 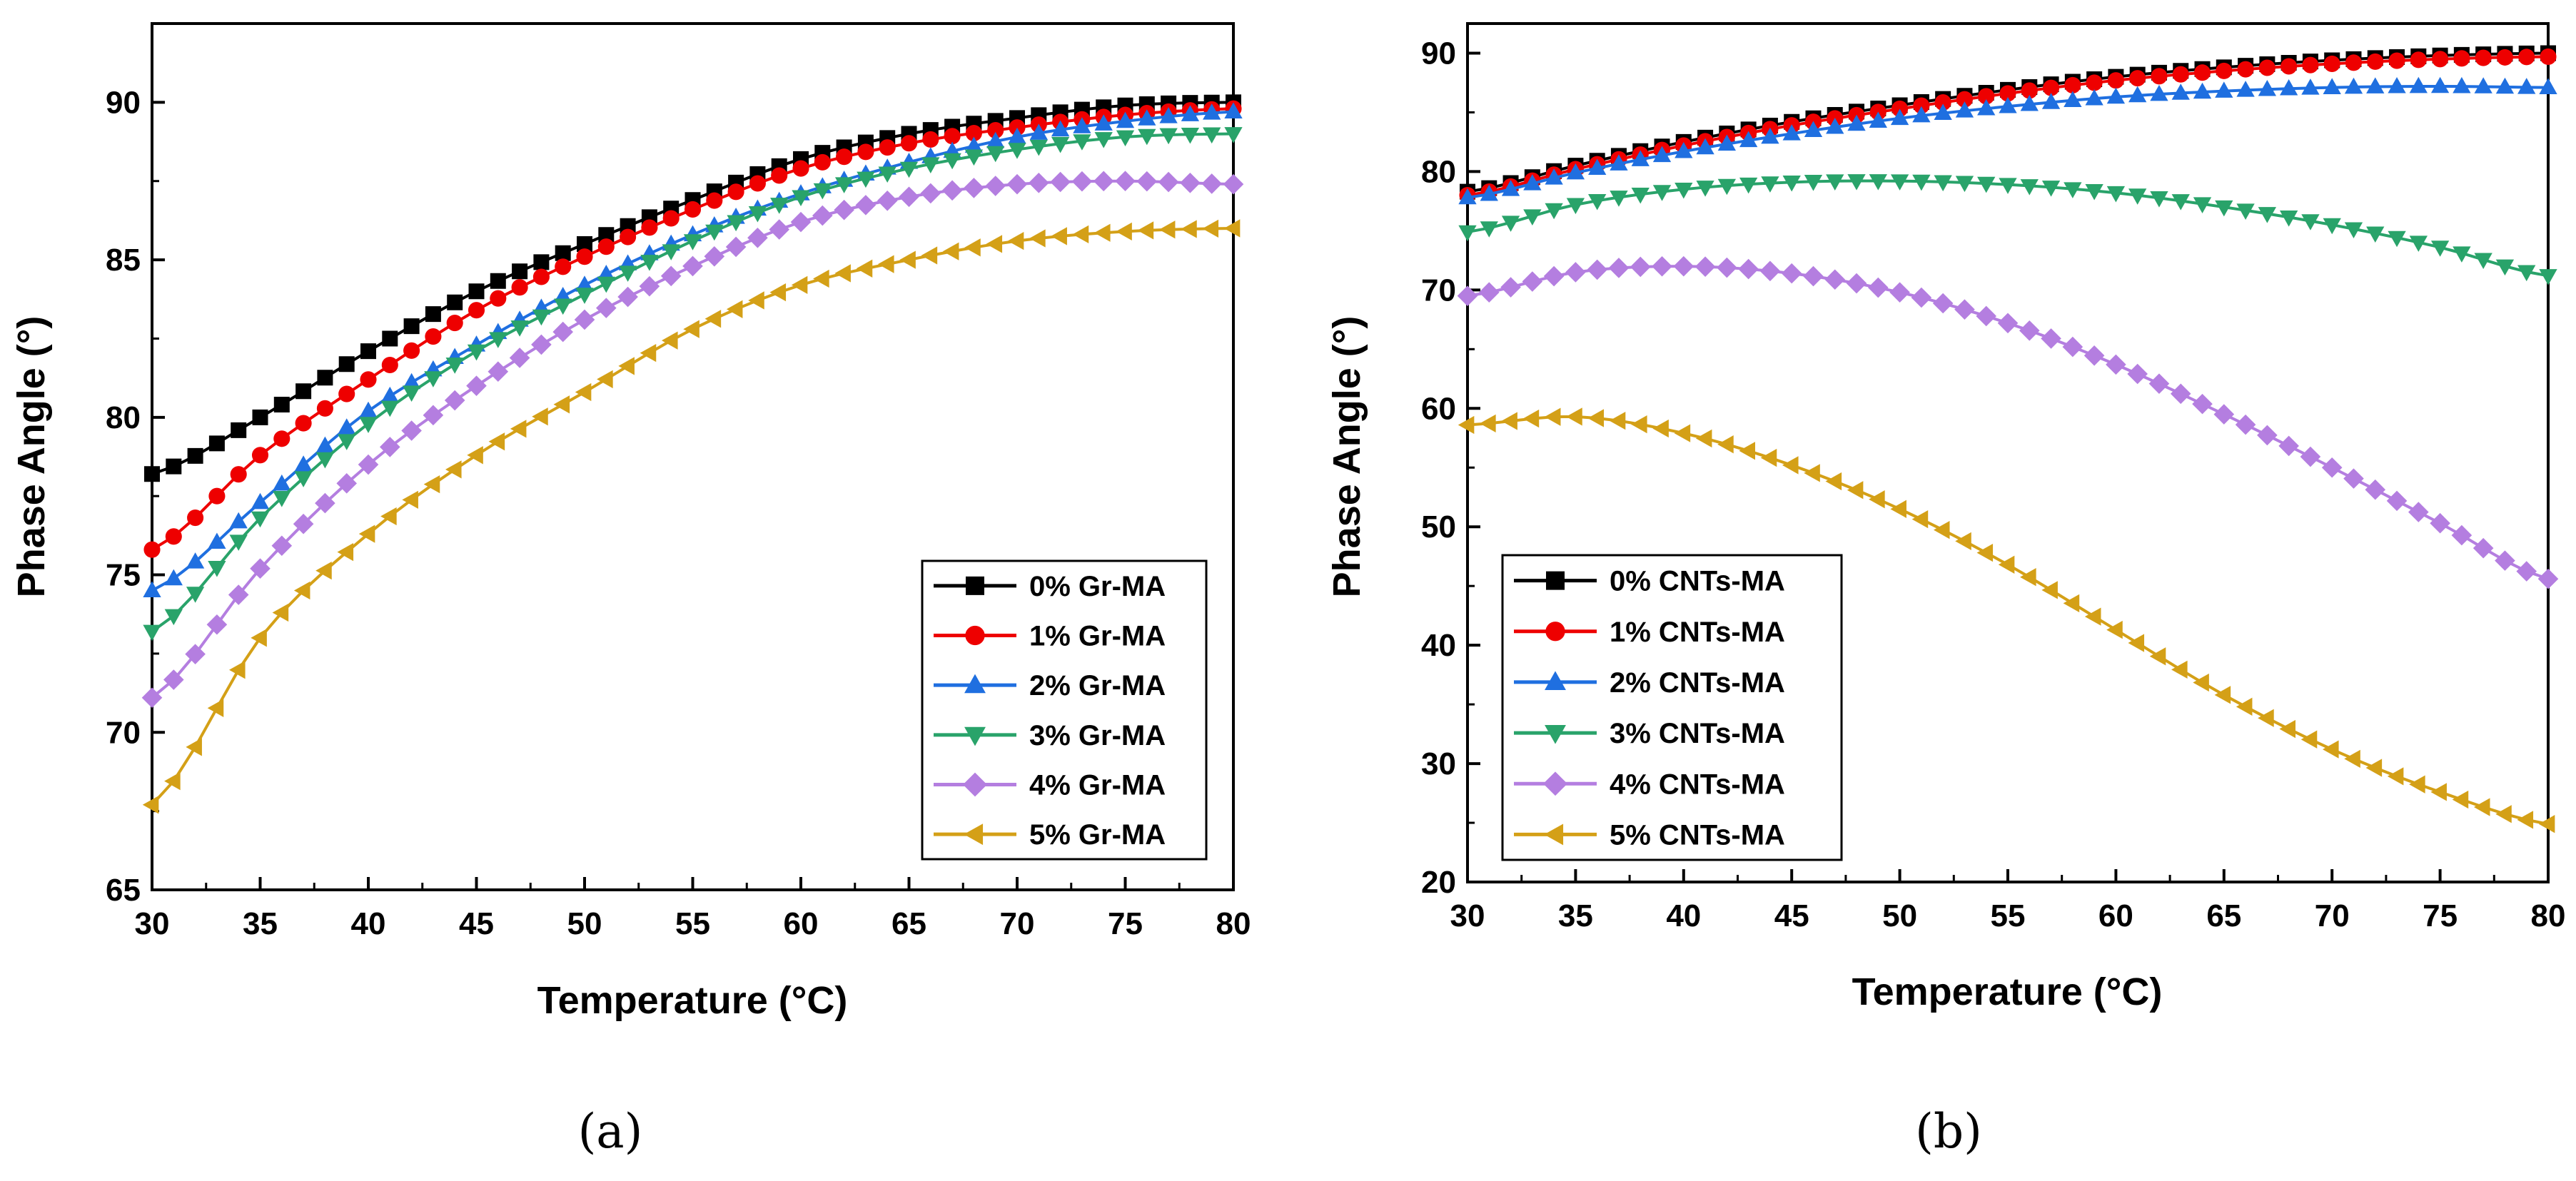 I want to click on x-tick-label: 30, so click(x=152, y=923).